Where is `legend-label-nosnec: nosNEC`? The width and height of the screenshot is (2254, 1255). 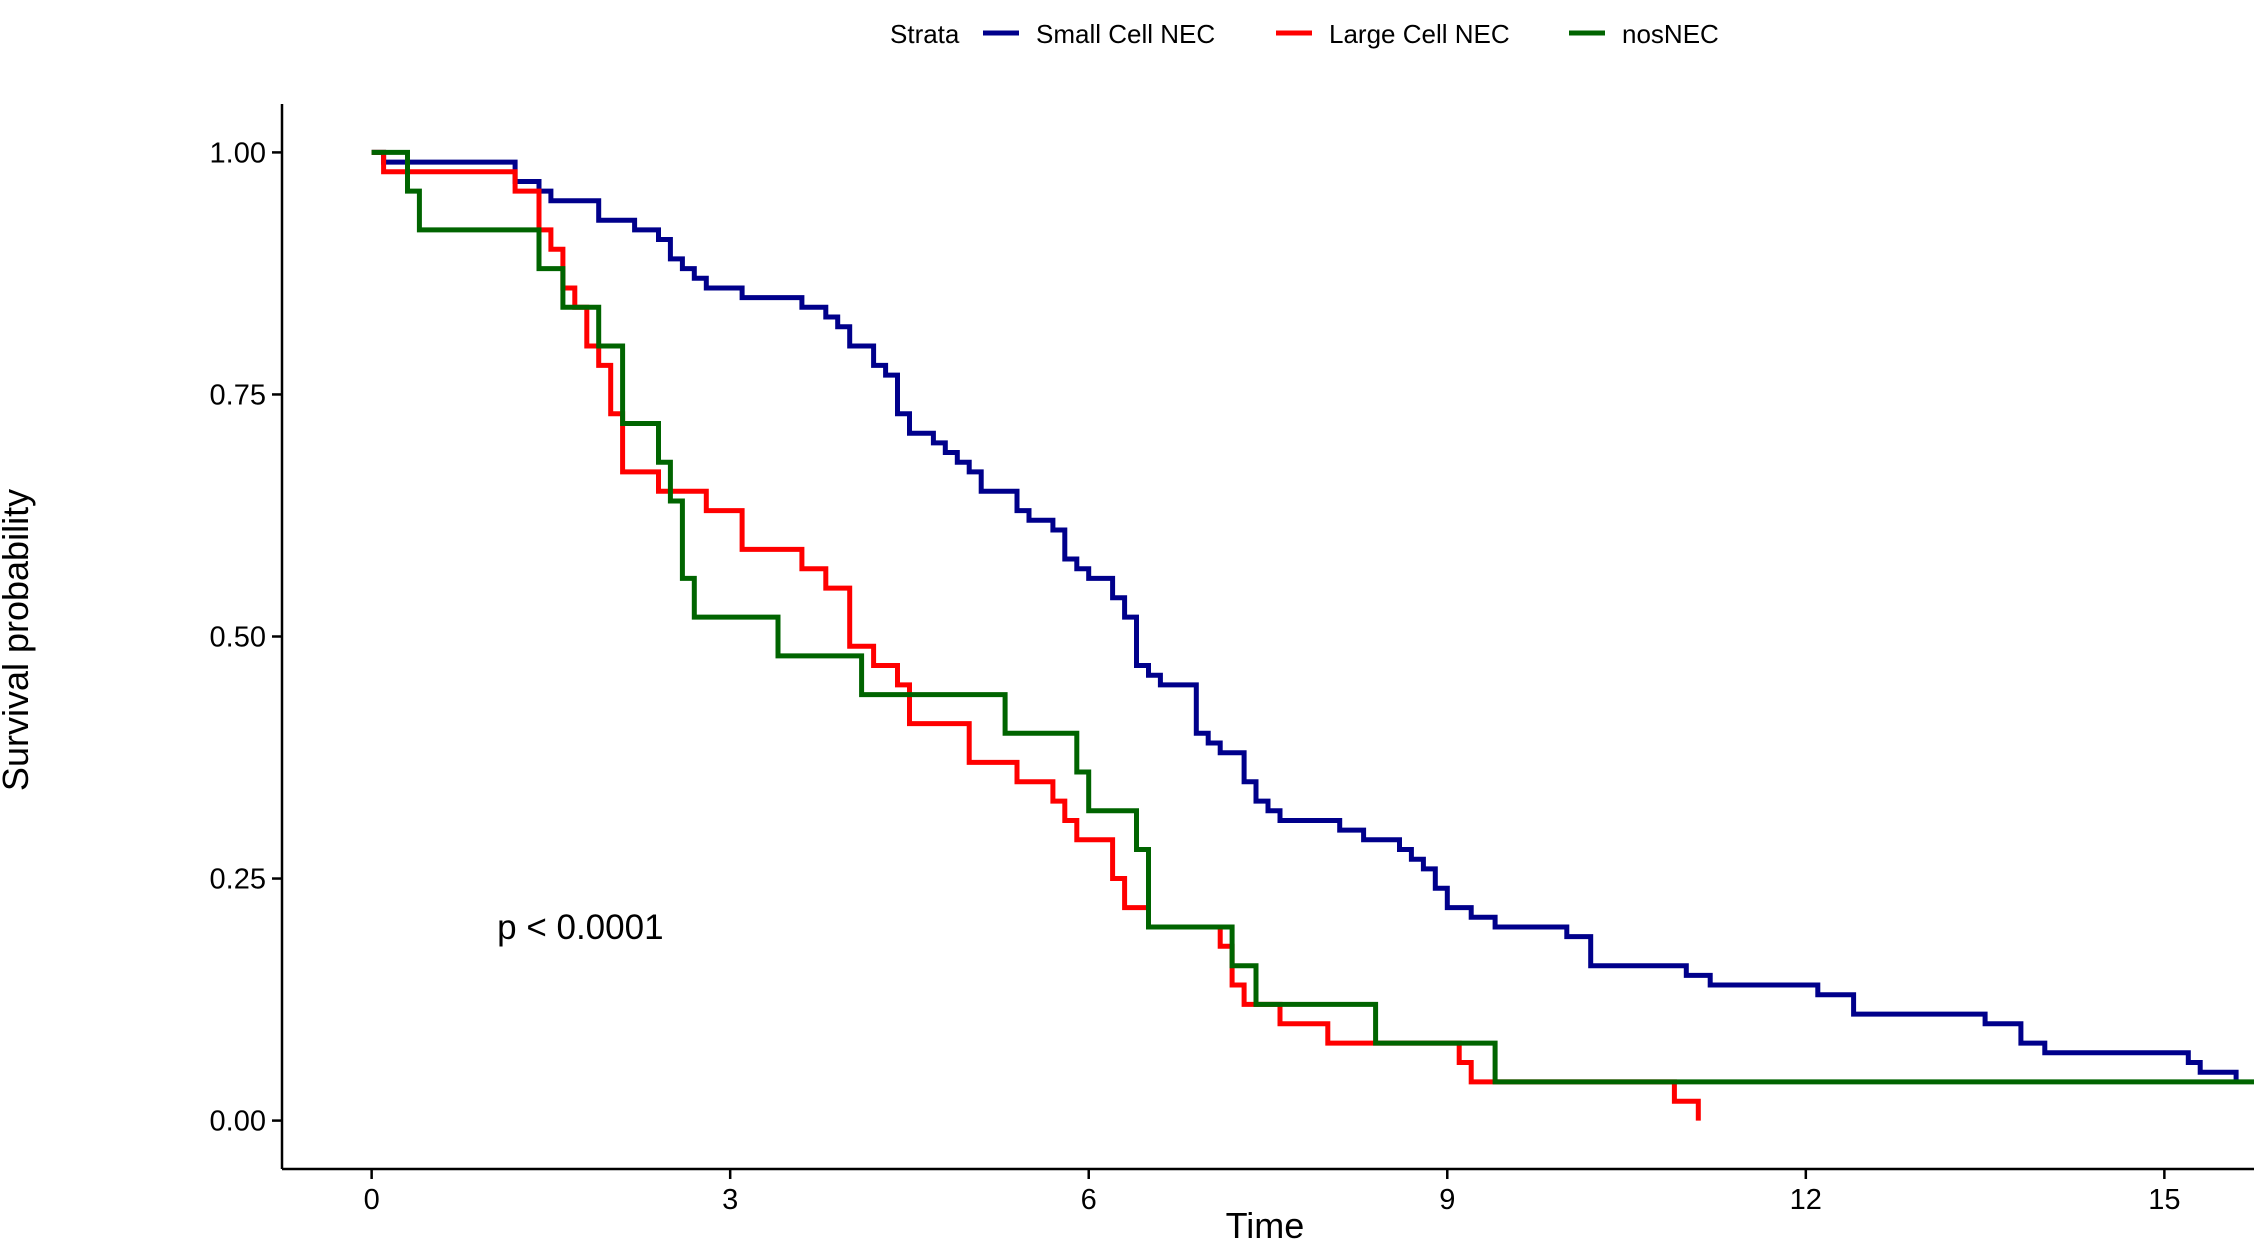 legend-label-nosnec: nosNEC is located at coordinates (1670, 34).